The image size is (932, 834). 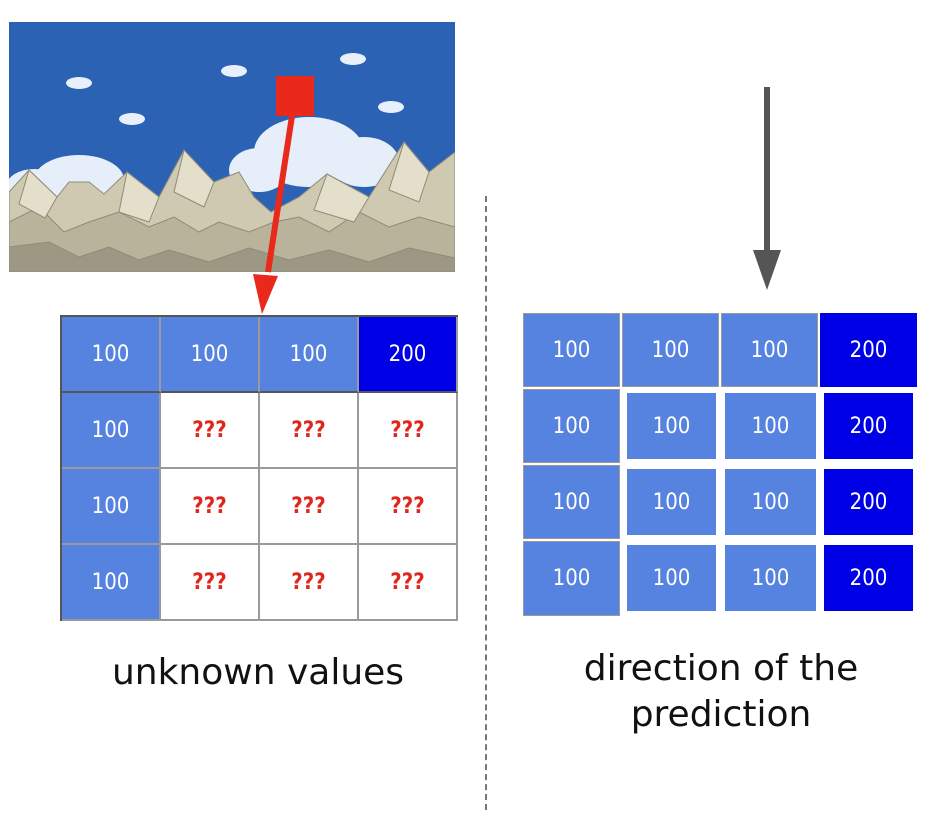 I want to click on small-cloud-icon, so click(x=235, y=89).